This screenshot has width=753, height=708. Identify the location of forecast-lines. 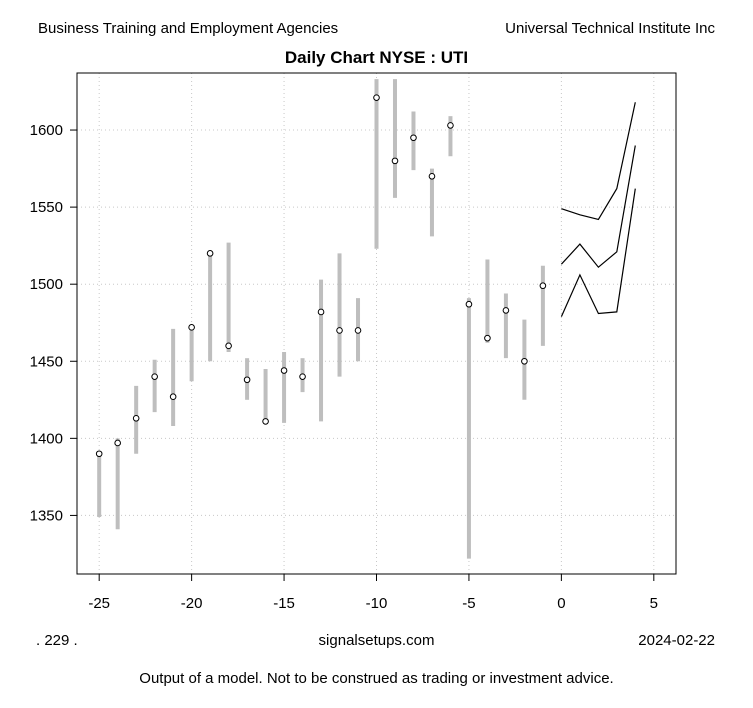
(598, 209).